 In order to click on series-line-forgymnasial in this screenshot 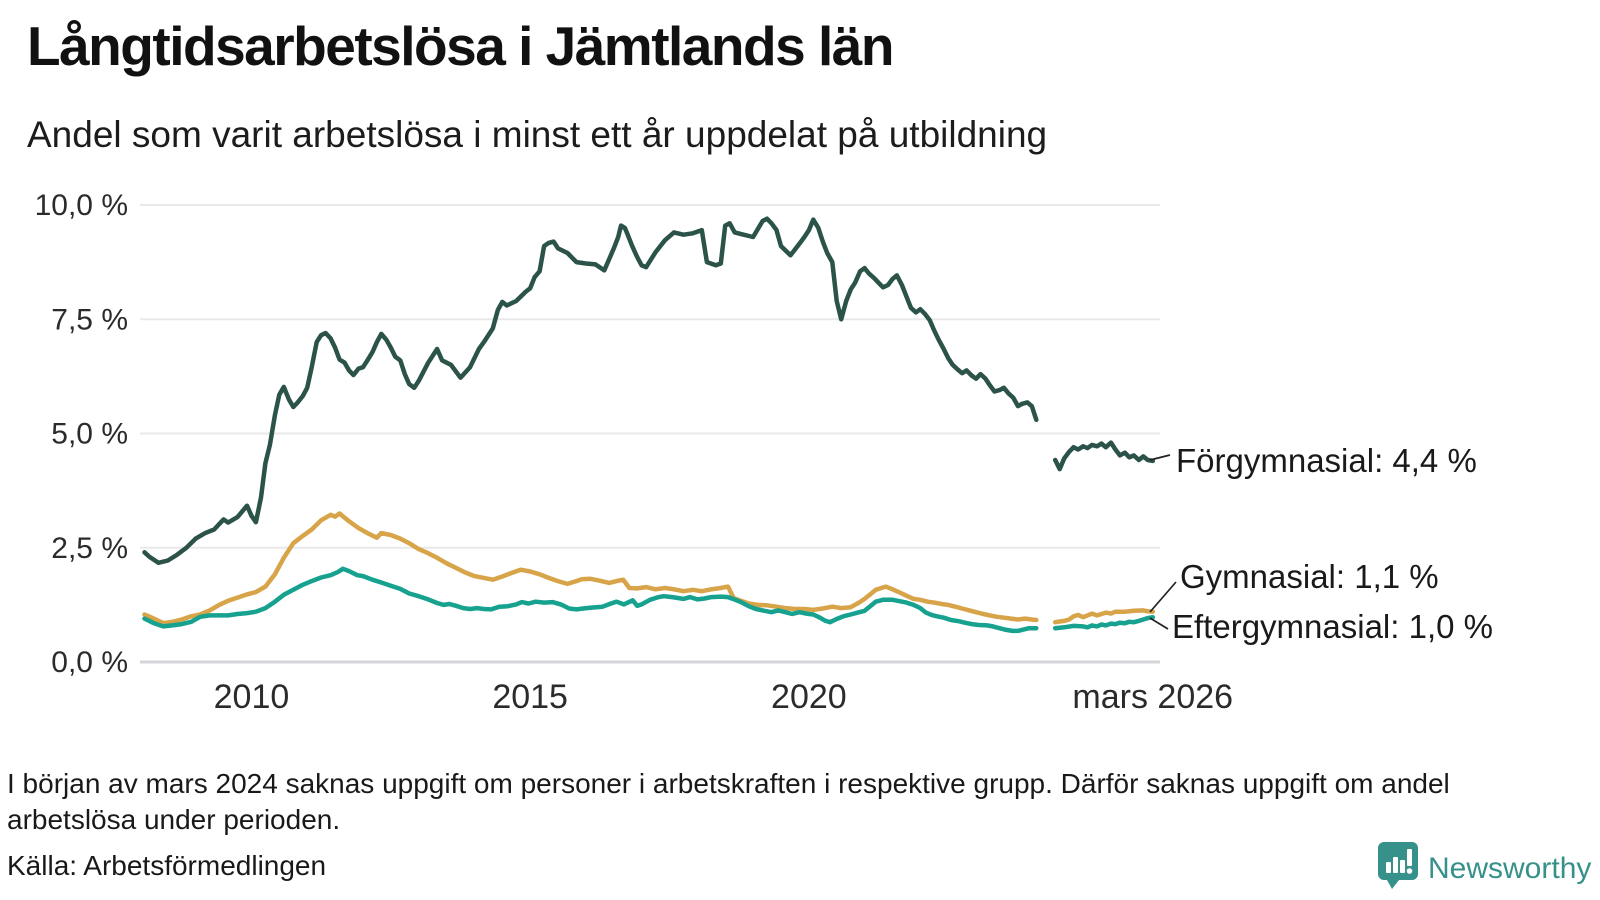, I will do `click(1104, 456)`.